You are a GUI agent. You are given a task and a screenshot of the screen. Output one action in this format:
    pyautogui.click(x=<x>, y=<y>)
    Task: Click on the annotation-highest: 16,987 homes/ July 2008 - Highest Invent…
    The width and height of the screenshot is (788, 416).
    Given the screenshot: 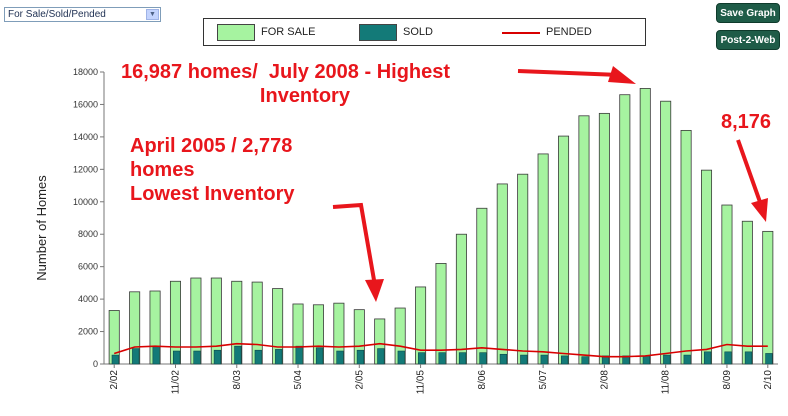 What is the action you would take?
    pyautogui.click(x=286, y=84)
    